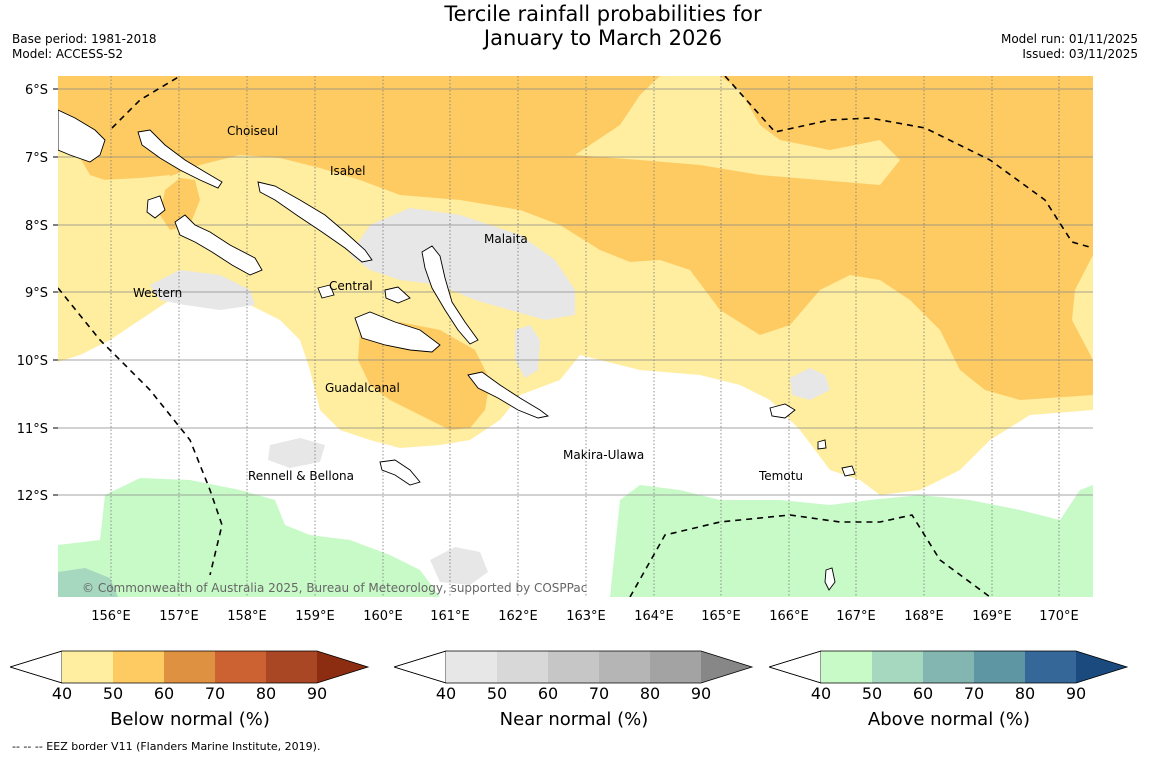 The height and width of the screenshot is (758, 1150). I want to click on colorbar-below-min-arrow, so click(36, 667).